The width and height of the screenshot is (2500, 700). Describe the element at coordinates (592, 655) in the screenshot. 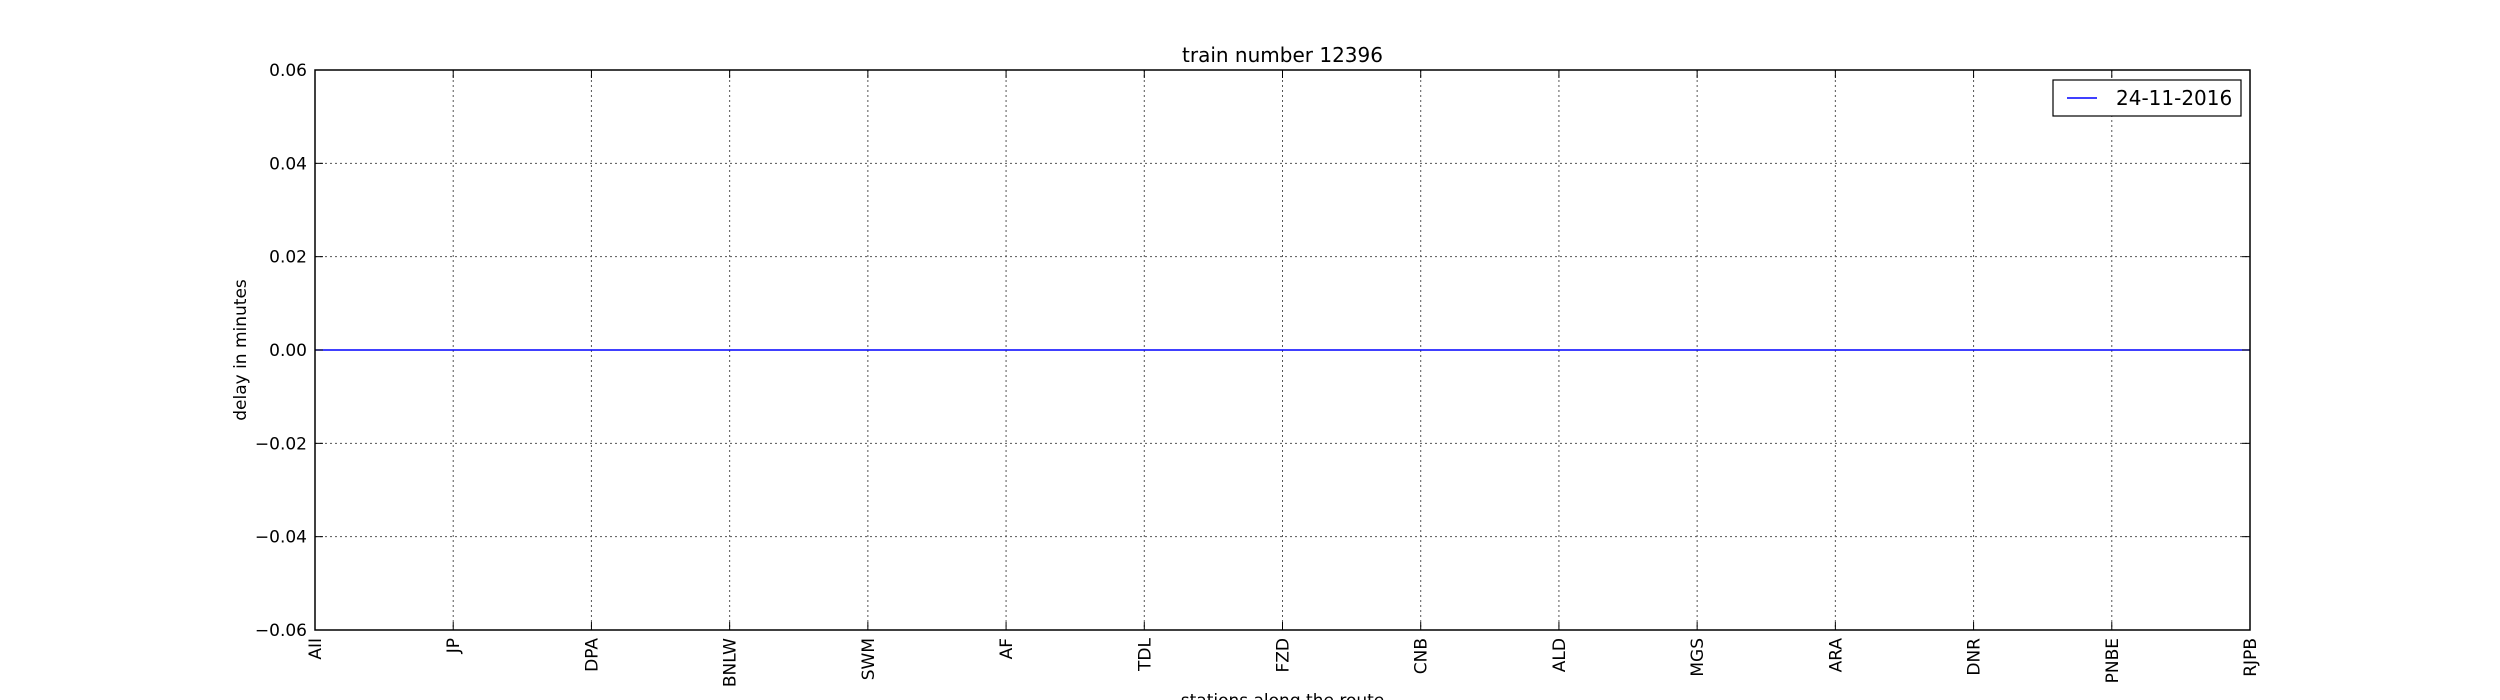

I see `x-tick-label: DPA` at that location.